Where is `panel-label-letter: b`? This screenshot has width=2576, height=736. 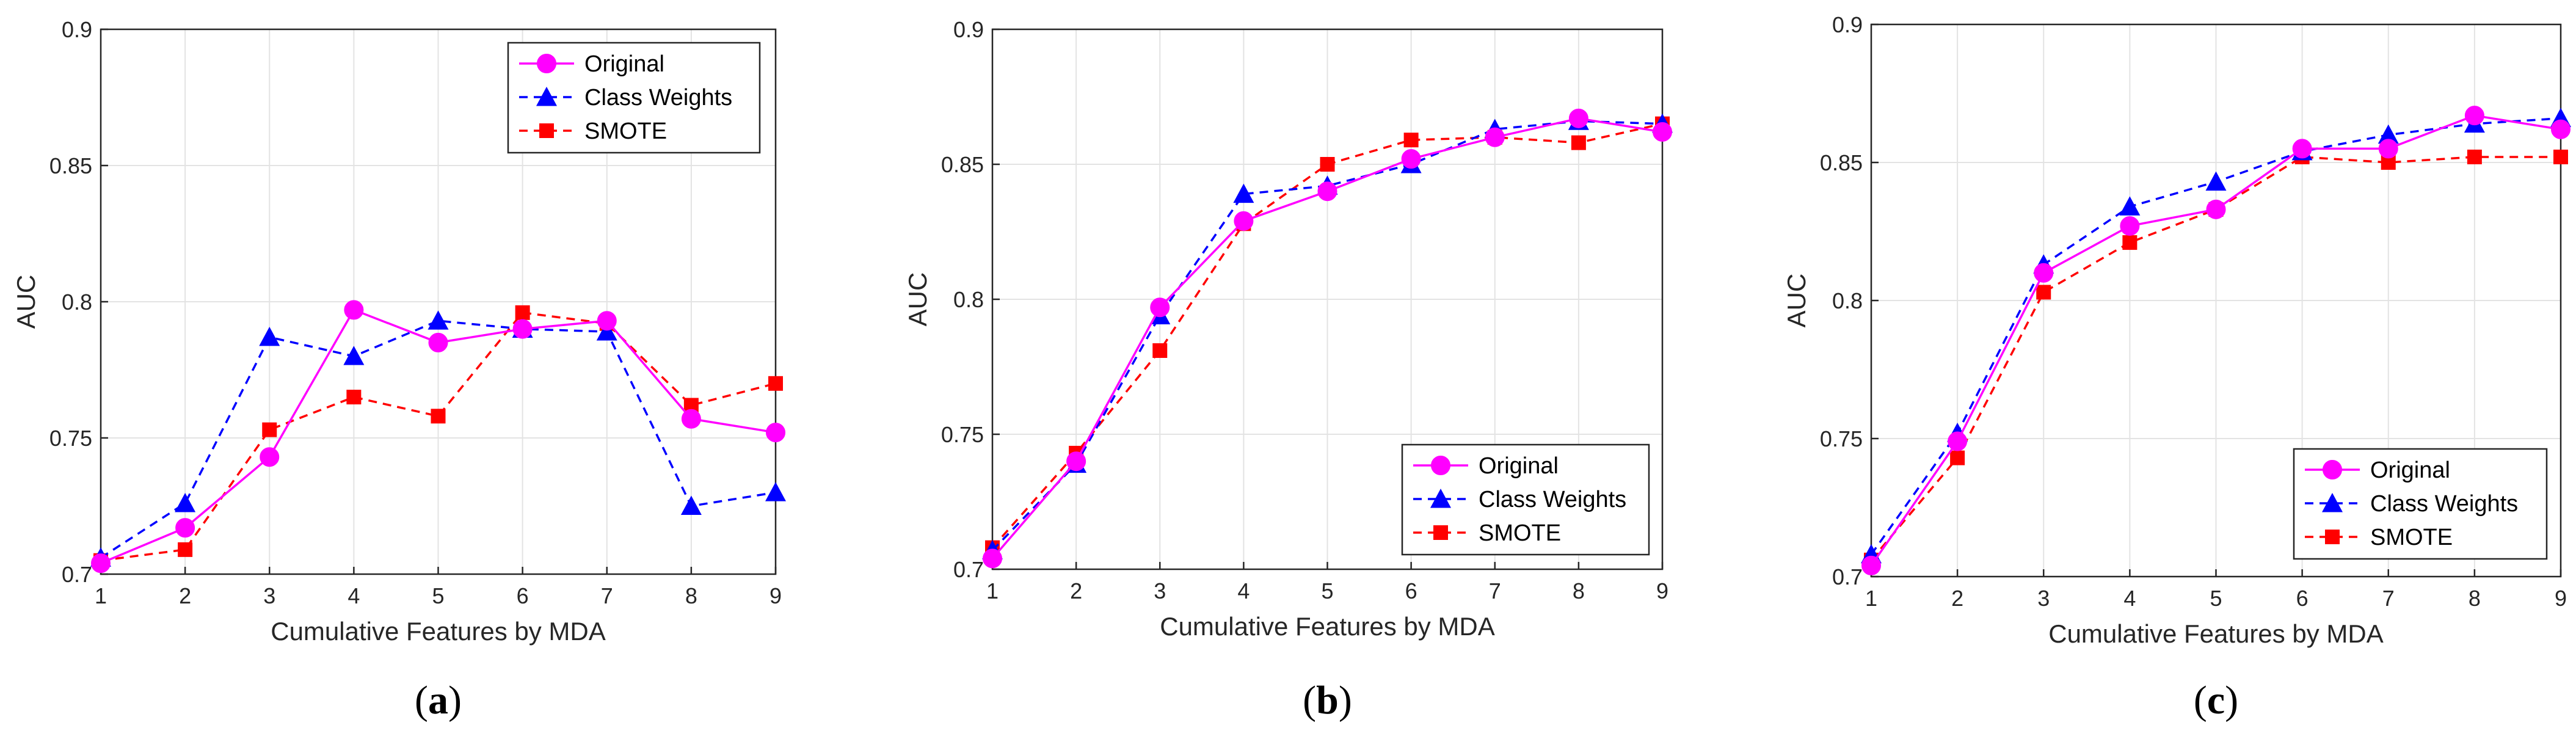 panel-label-letter: b is located at coordinates (1328, 701).